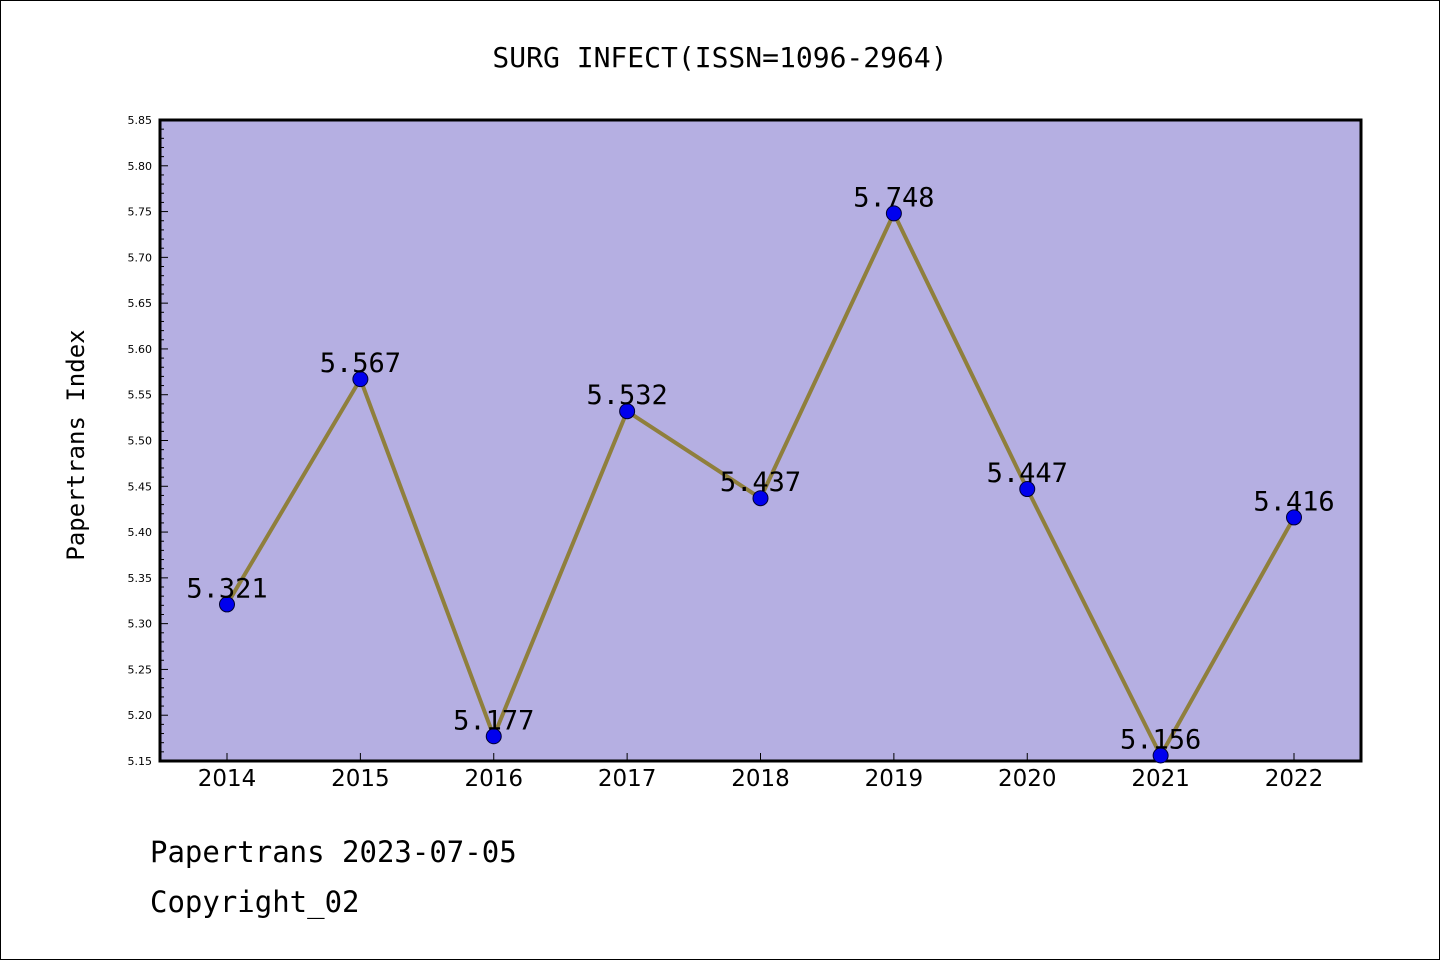  What do you see at coordinates (140, 441) in the screenshot?
I see `y-tick-label: 5.50` at bounding box center [140, 441].